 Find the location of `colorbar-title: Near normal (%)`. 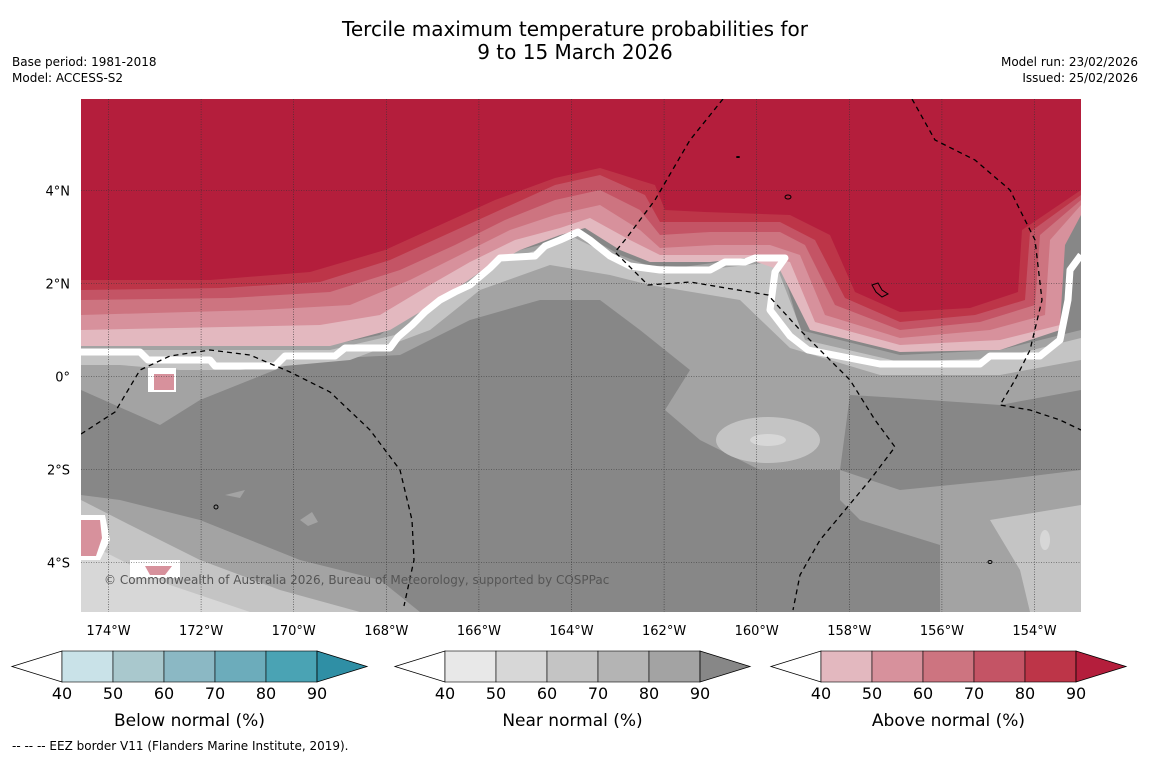

colorbar-title: Near normal (%) is located at coordinates (572, 721).